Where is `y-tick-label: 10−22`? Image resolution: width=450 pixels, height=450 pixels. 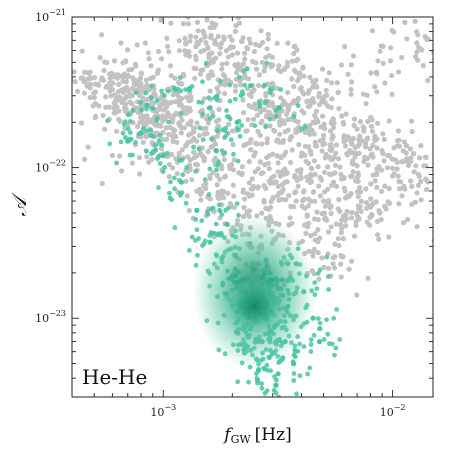 y-tick-label: 10−22 is located at coordinates (50, 167).